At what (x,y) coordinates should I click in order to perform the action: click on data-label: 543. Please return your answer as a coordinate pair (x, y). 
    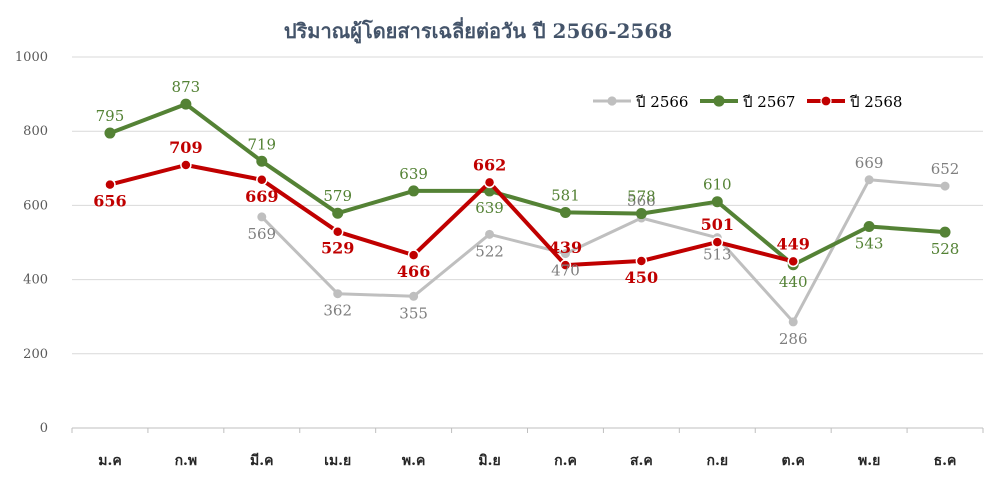
    Looking at the image, I should click on (869, 244).